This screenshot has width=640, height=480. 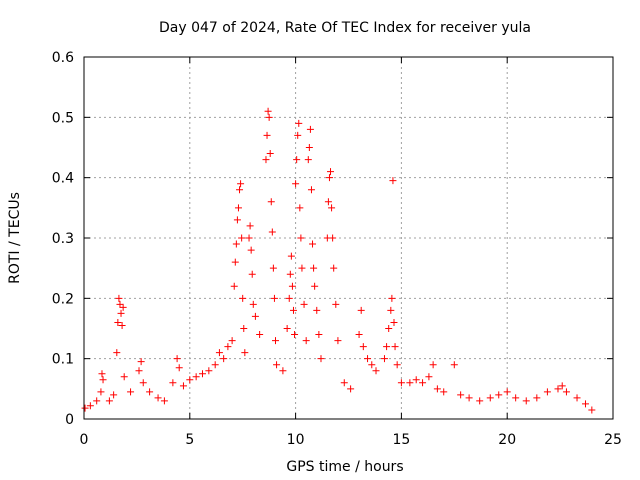 I want to click on y-tick-label: 0.2, so click(x=63, y=299).